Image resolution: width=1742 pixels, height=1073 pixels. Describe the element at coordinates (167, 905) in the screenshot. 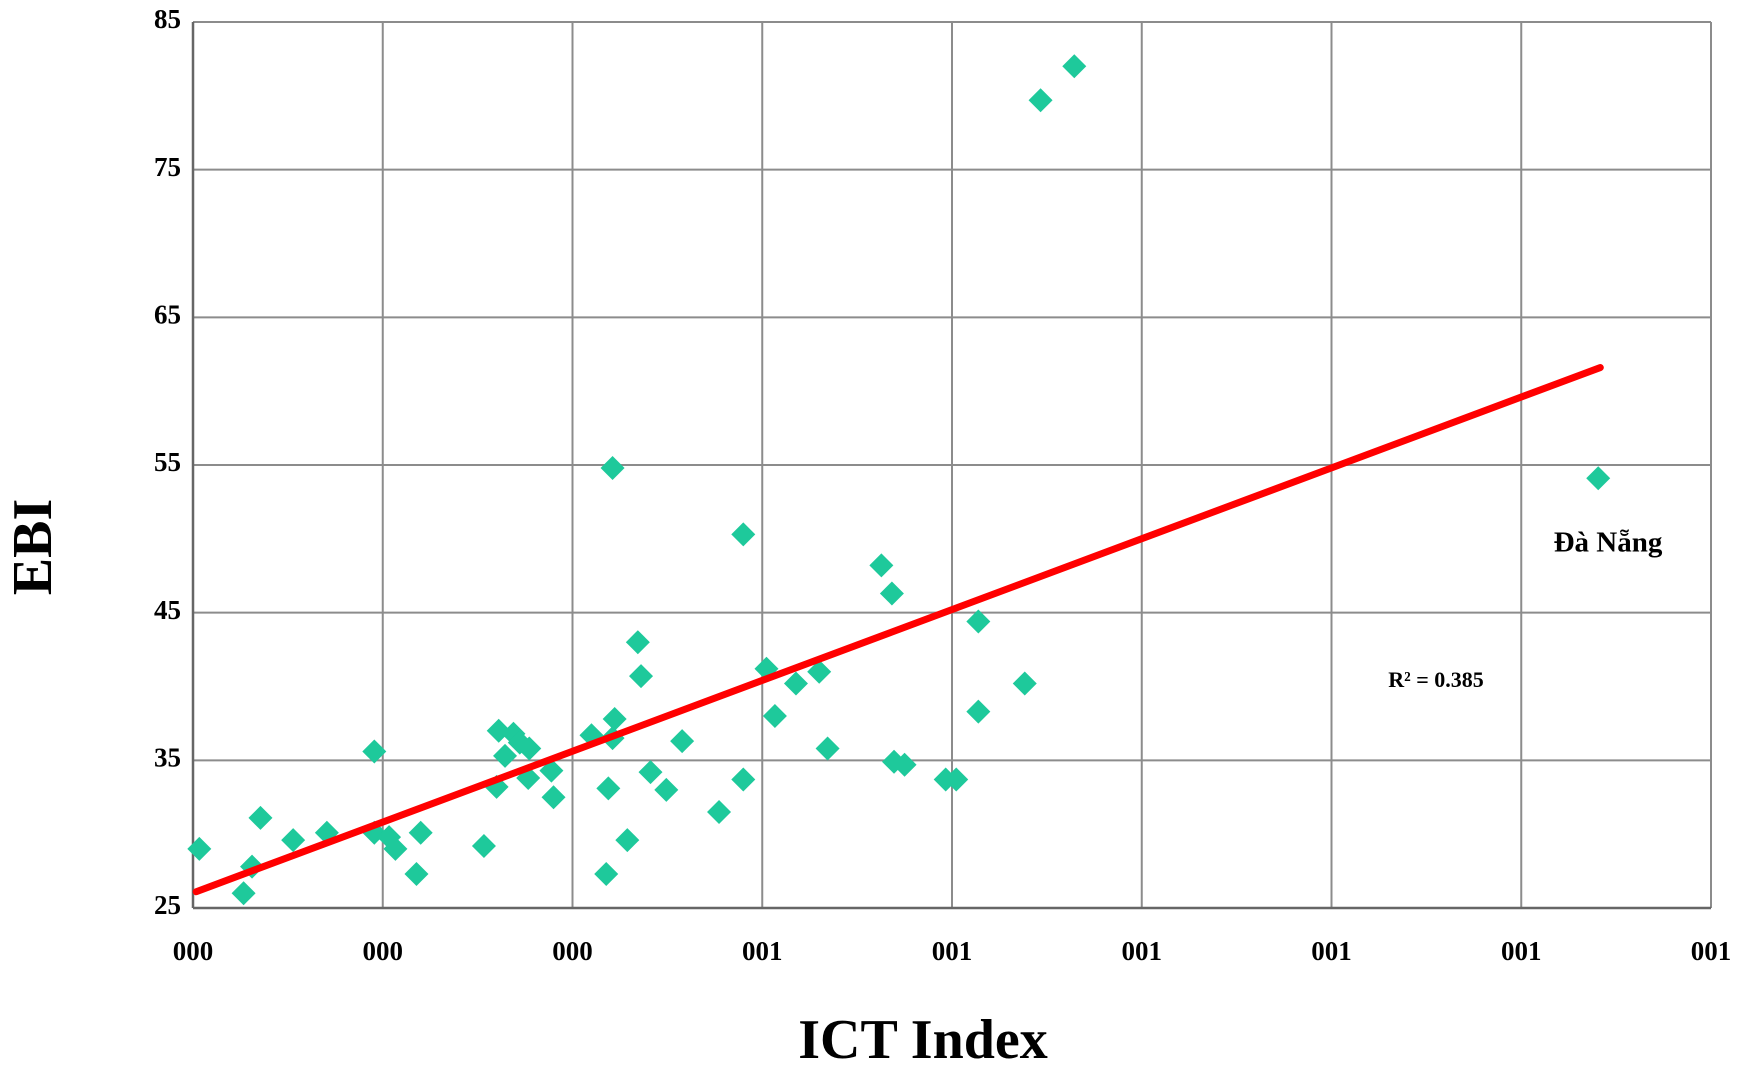

I see `y-tick-label: 25` at that location.